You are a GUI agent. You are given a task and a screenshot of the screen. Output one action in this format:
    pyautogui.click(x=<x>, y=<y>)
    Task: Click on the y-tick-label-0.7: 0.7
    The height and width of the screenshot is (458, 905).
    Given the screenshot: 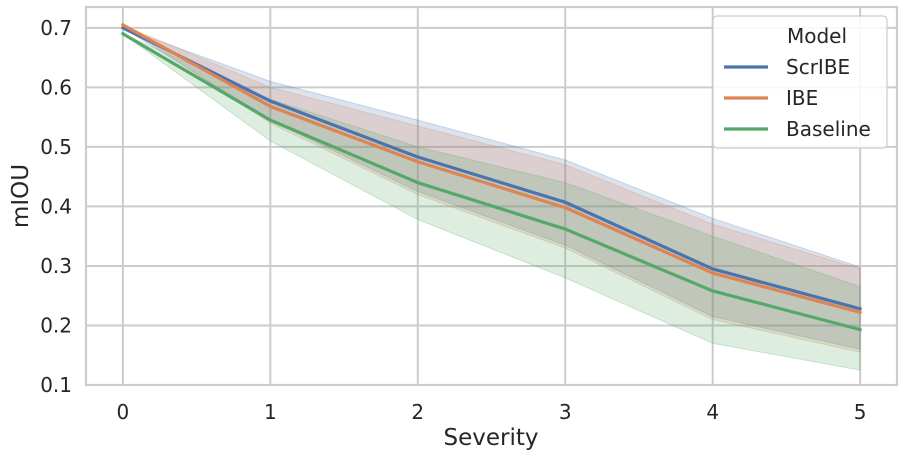 What is the action you would take?
    pyautogui.click(x=56, y=28)
    